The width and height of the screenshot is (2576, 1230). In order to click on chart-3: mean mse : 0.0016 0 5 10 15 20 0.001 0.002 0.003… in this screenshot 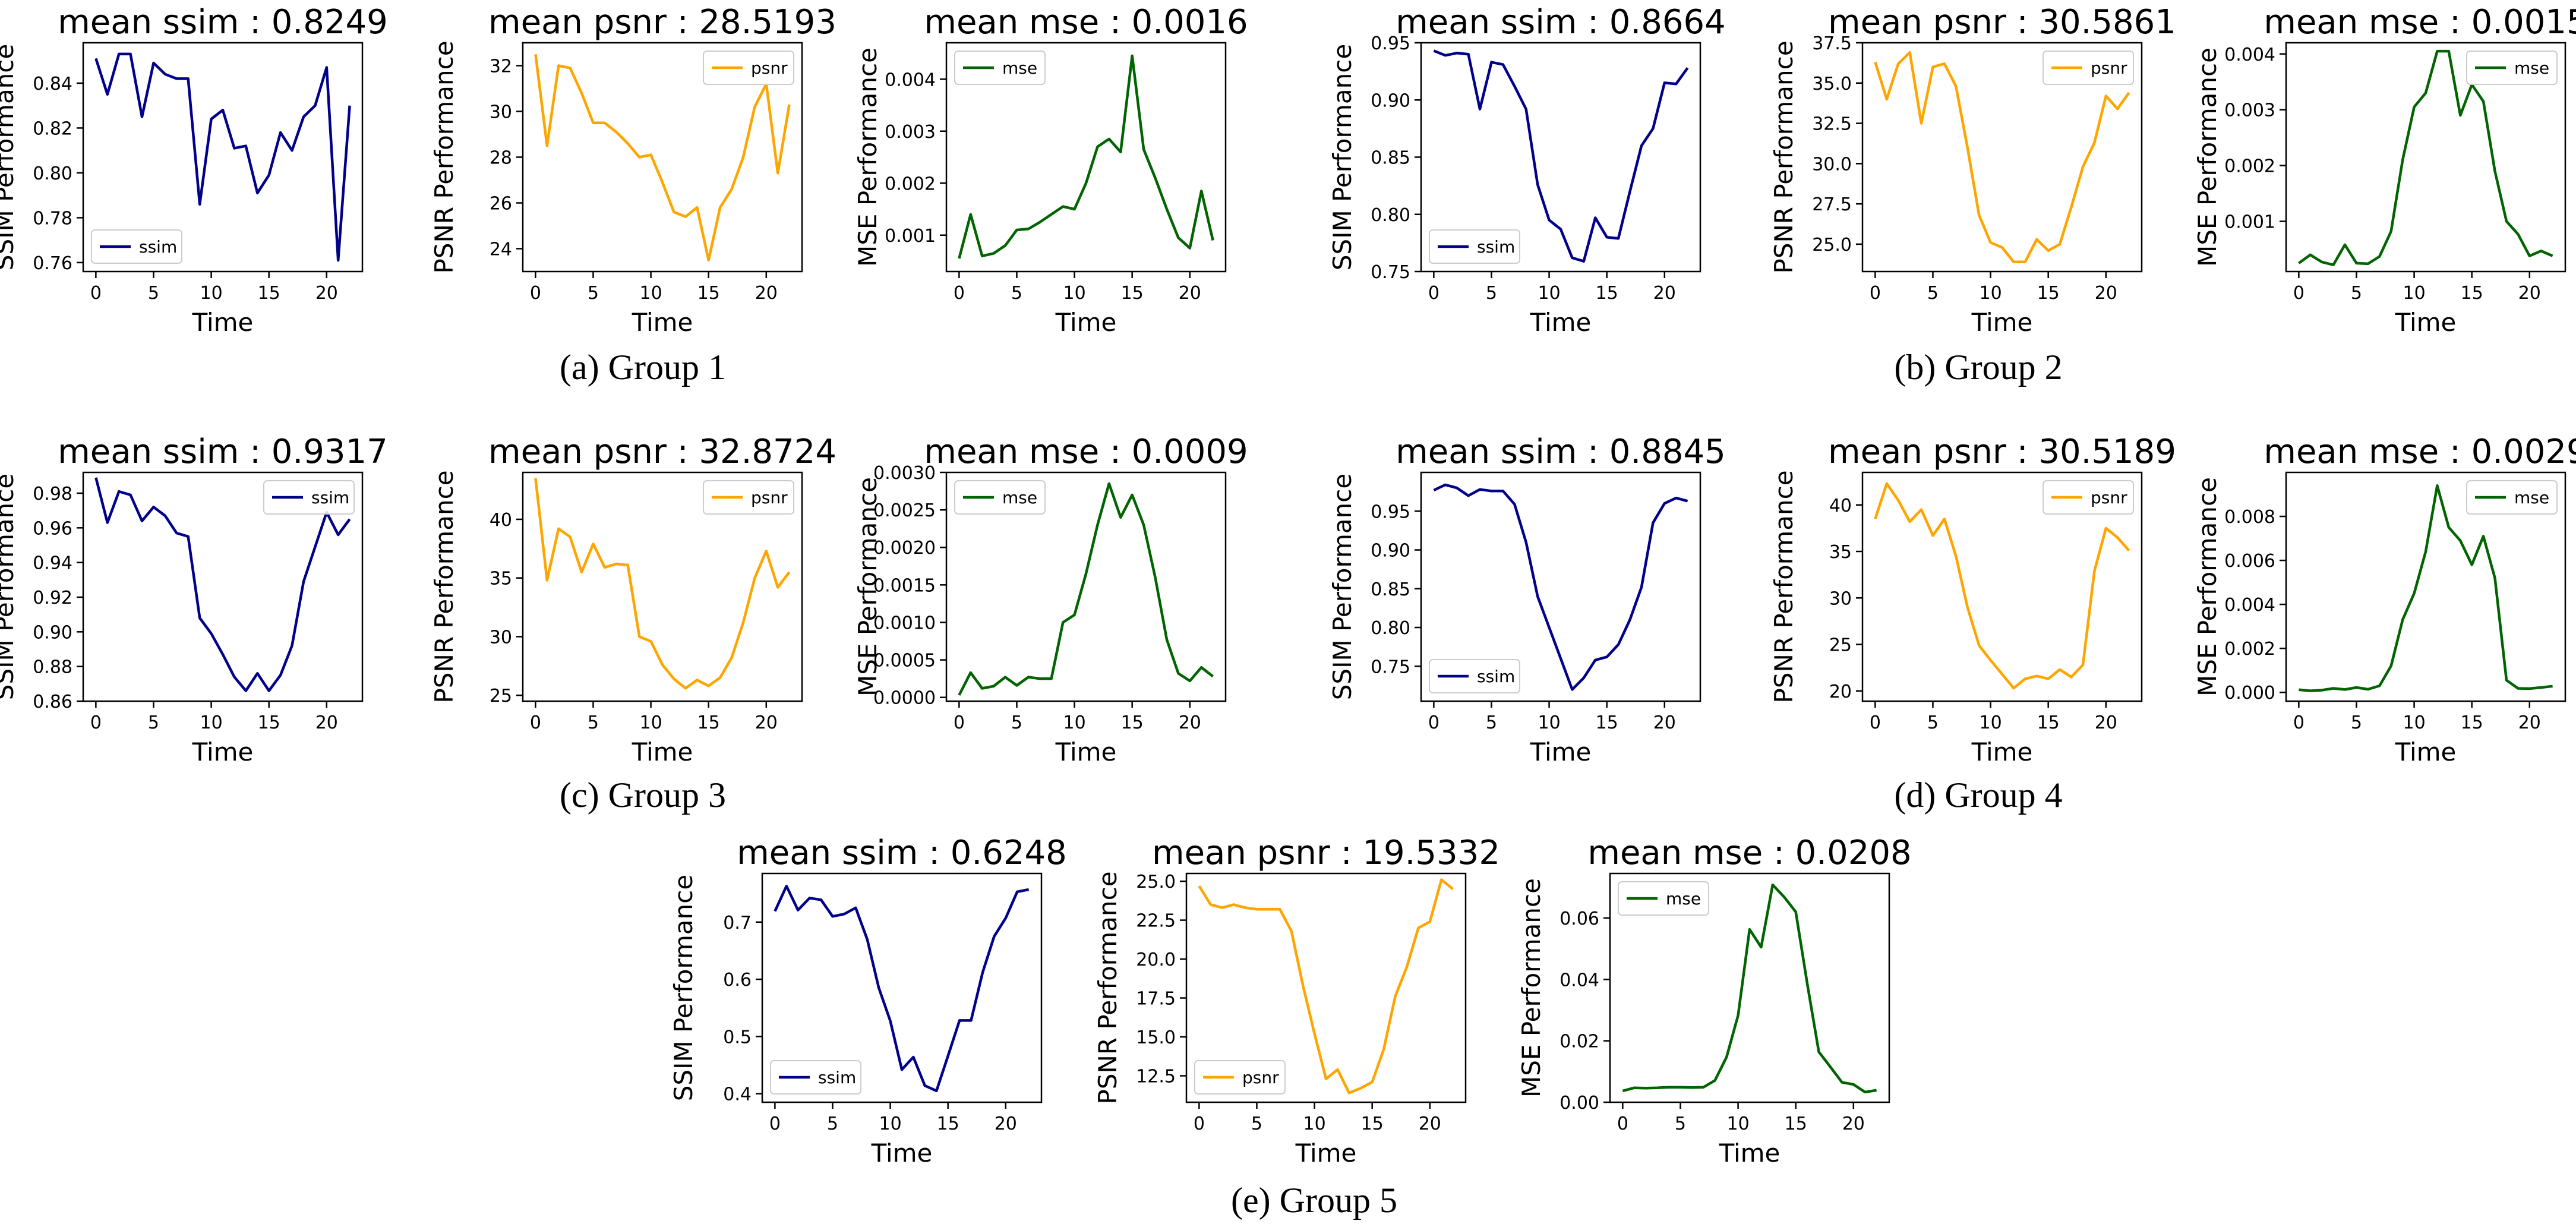, I will do `click(1050, 170)`.